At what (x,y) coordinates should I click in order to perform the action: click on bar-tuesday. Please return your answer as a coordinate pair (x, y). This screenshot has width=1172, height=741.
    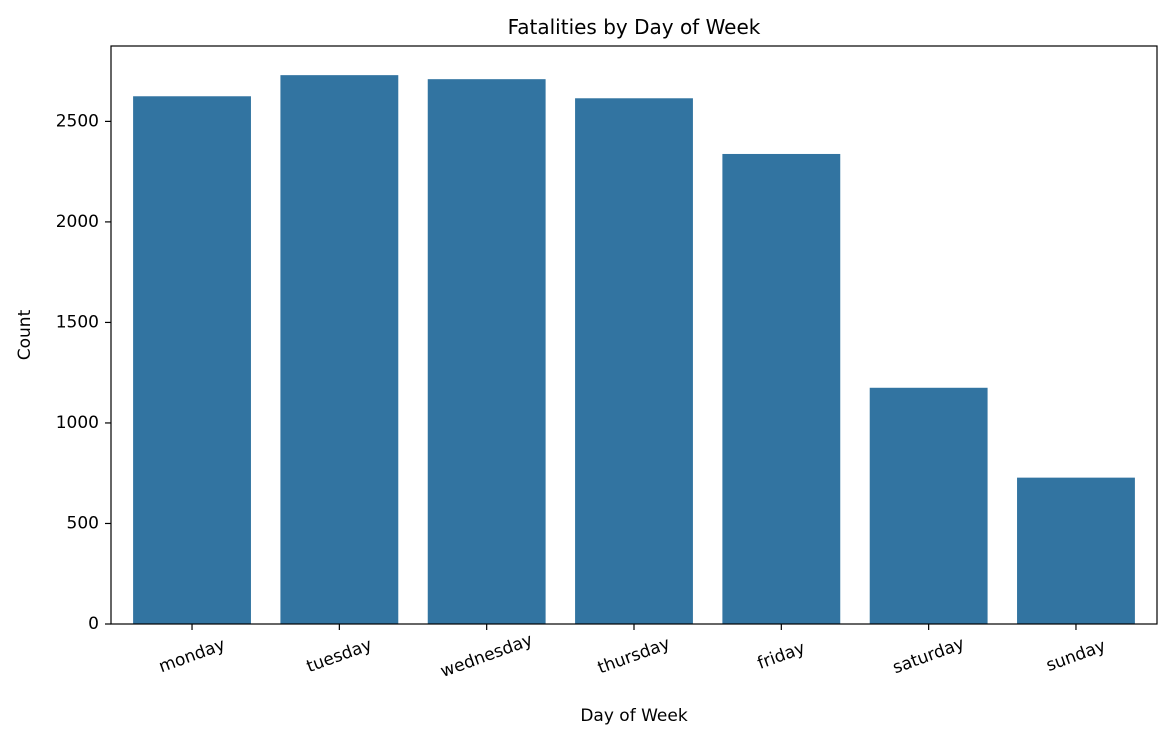
    Looking at the image, I should click on (339, 349).